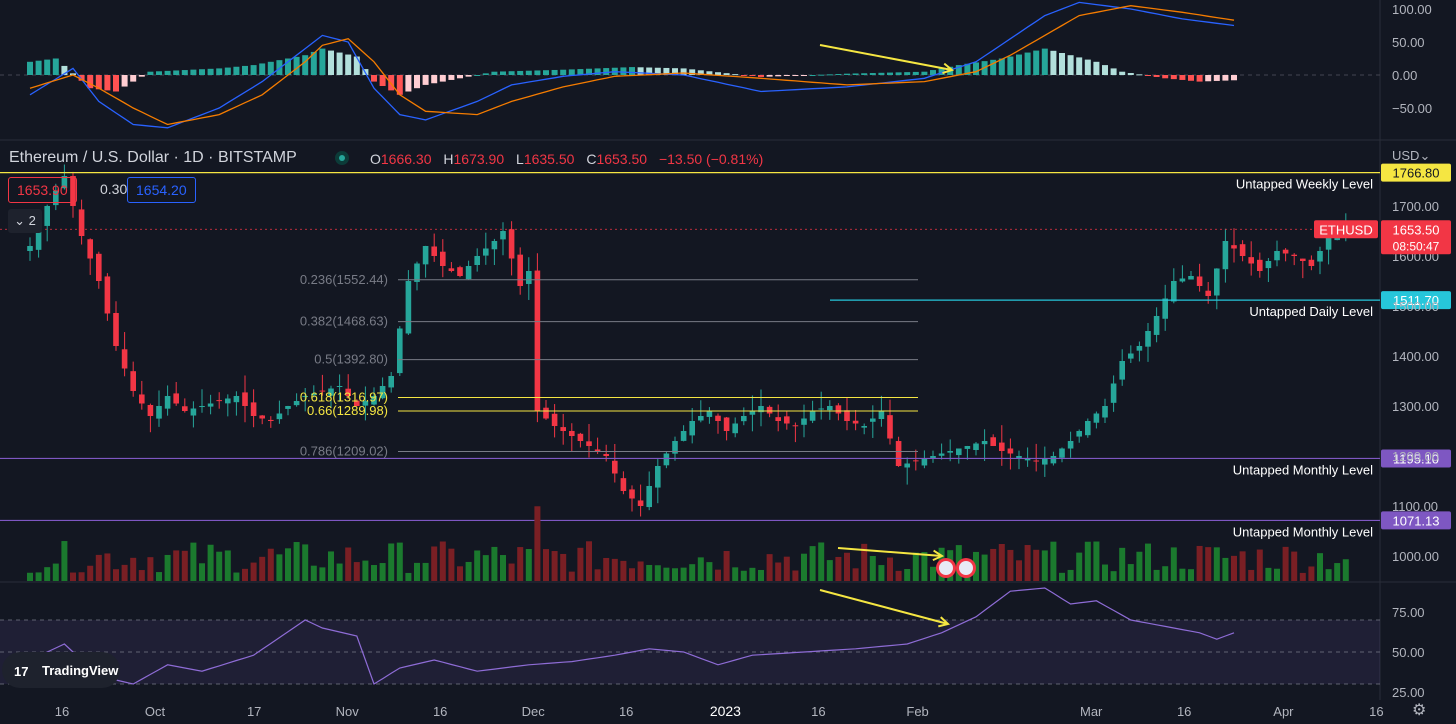 This screenshot has height=724, width=1456. I want to click on currency-selector: USD⌄, so click(1411, 156).